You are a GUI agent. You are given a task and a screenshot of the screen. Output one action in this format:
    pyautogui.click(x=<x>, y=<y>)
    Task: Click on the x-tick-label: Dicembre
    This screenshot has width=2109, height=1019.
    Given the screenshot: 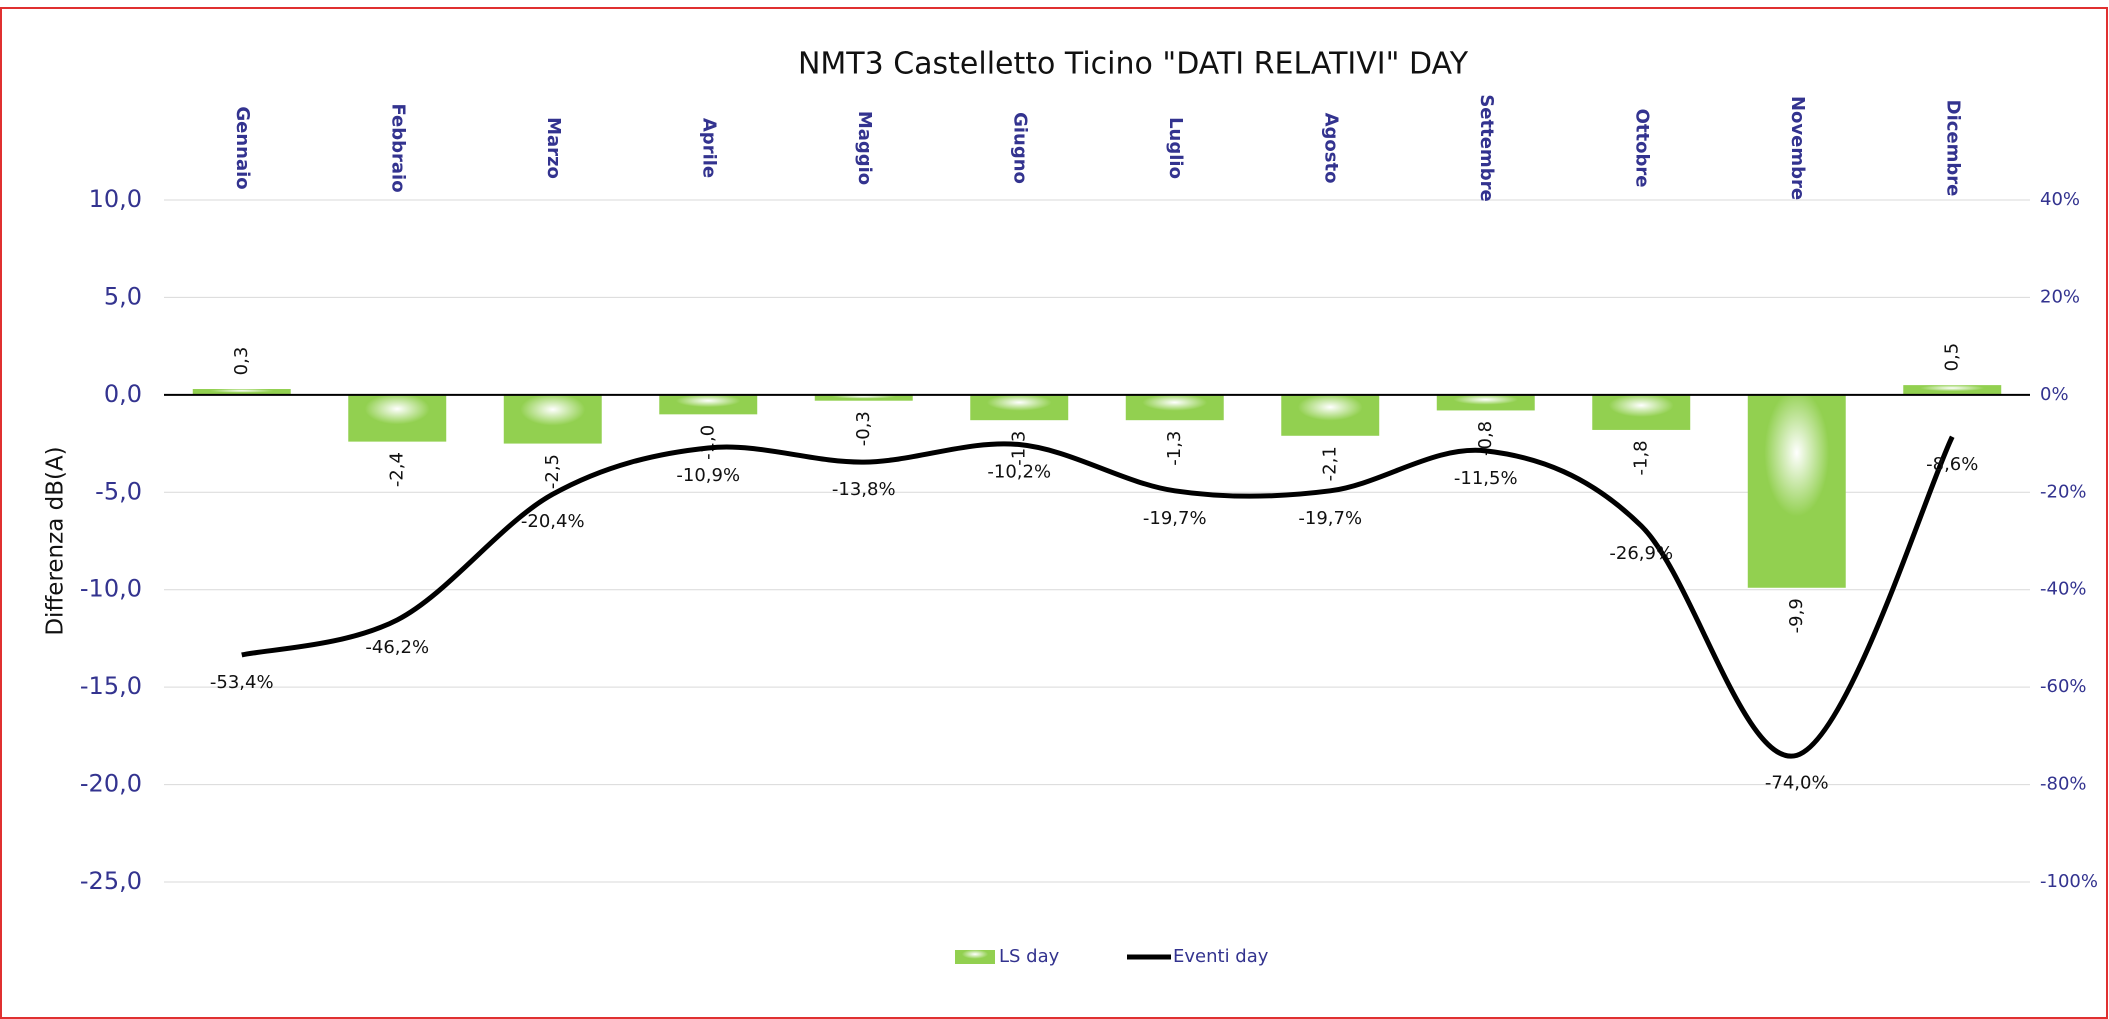 What is the action you would take?
    pyautogui.click(x=1952, y=148)
    